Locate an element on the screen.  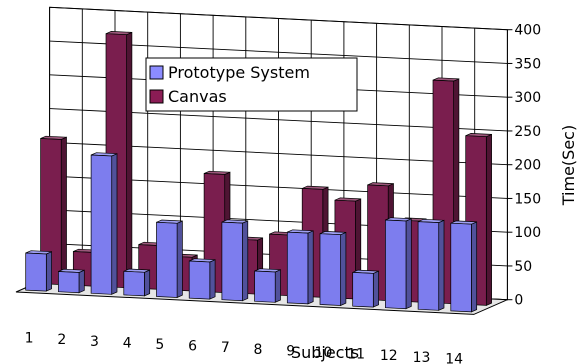
x-tick-label: 14 is located at coordinates (454, 357).